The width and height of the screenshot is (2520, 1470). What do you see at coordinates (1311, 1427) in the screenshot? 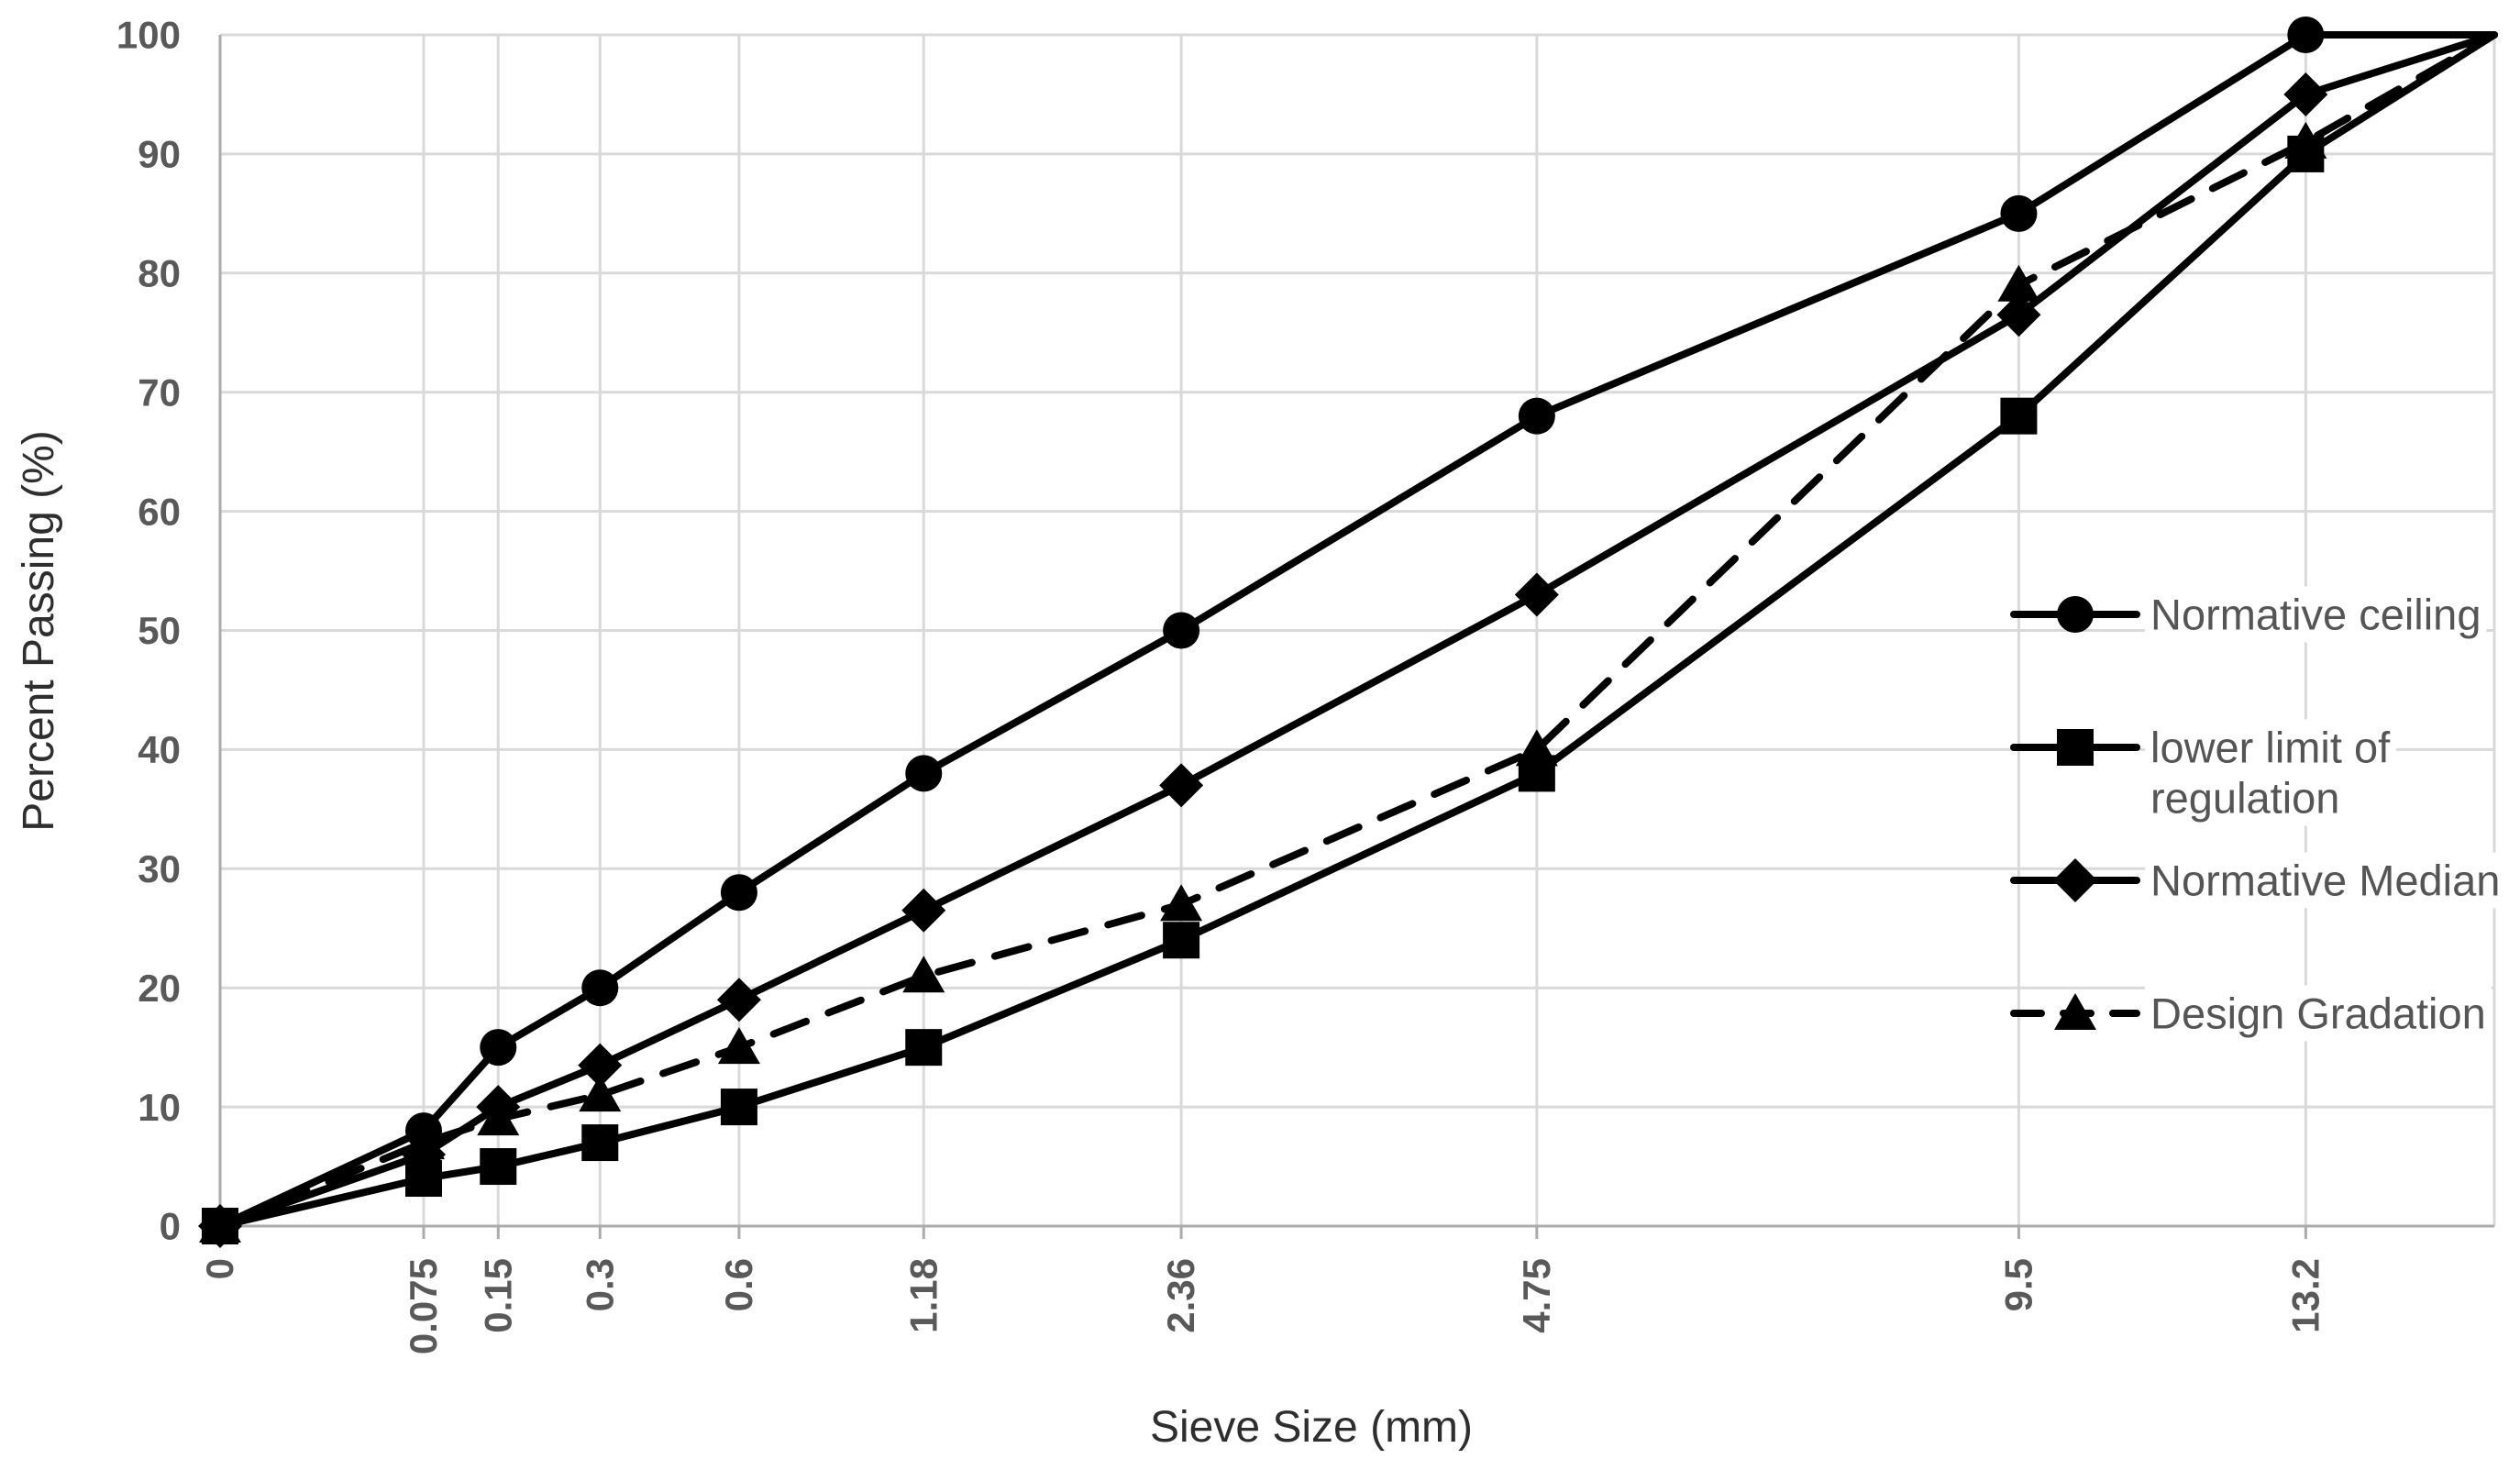
I see `x-axis-title: Sieve Size (mm)` at bounding box center [1311, 1427].